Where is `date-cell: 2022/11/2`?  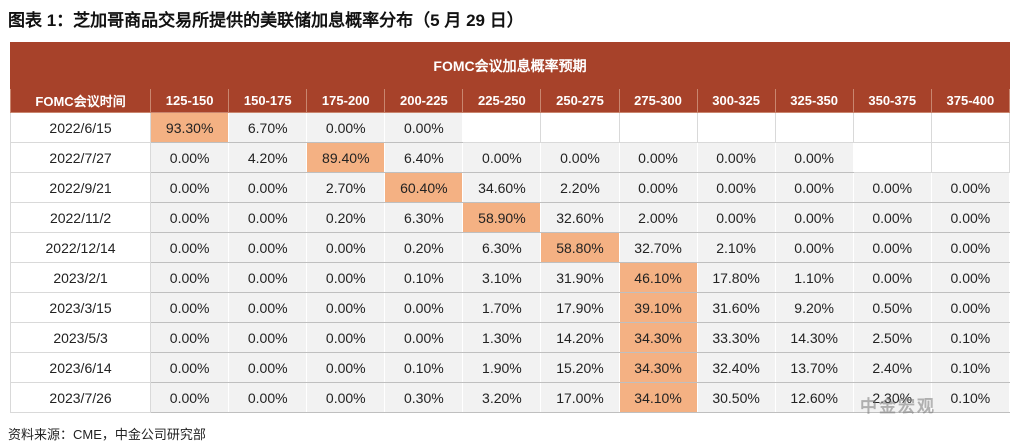 date-cell: 2022/11/2 is located at coordinates (80, 217).